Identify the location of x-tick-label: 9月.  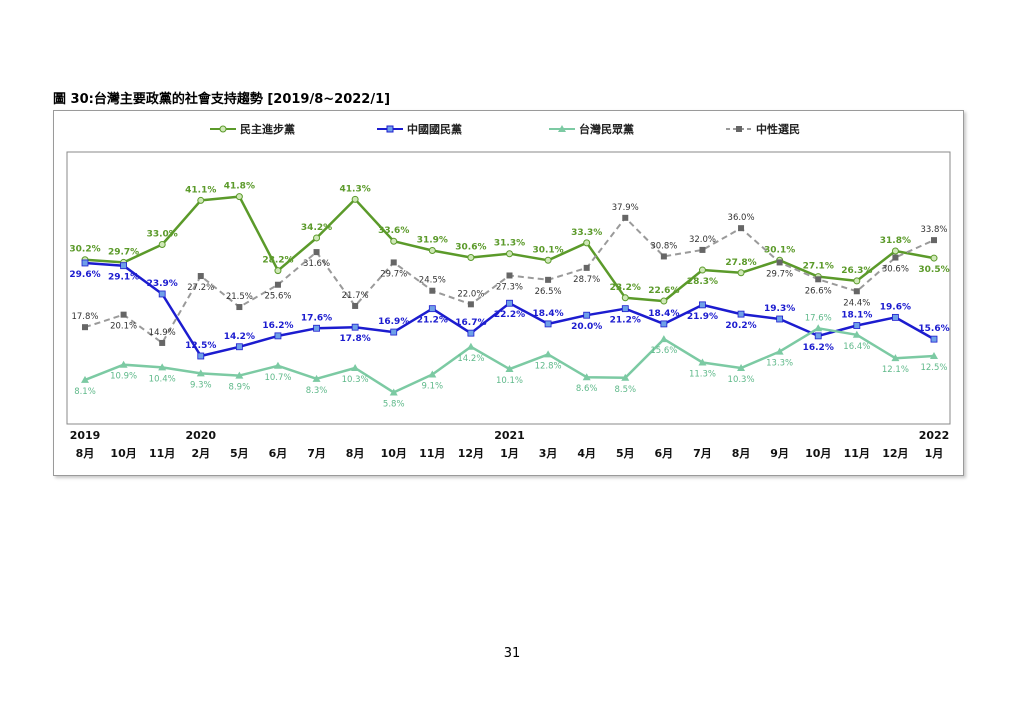
(779, 453).